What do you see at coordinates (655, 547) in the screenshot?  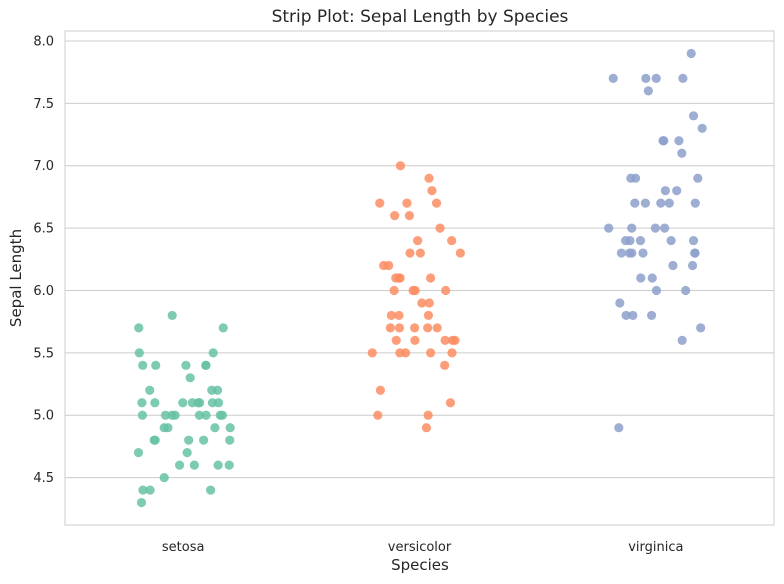 I see `x-tick-label-virginica: virginica` at bounding box center [655, 547].